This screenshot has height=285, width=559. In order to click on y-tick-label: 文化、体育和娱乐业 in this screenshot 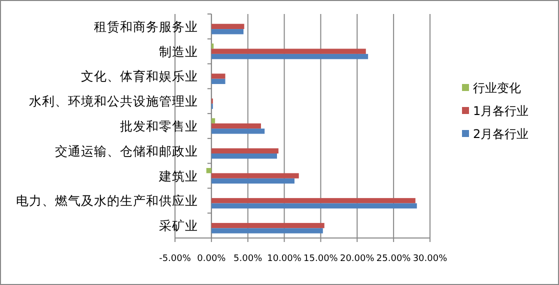, I will do `click(139, 76)`.